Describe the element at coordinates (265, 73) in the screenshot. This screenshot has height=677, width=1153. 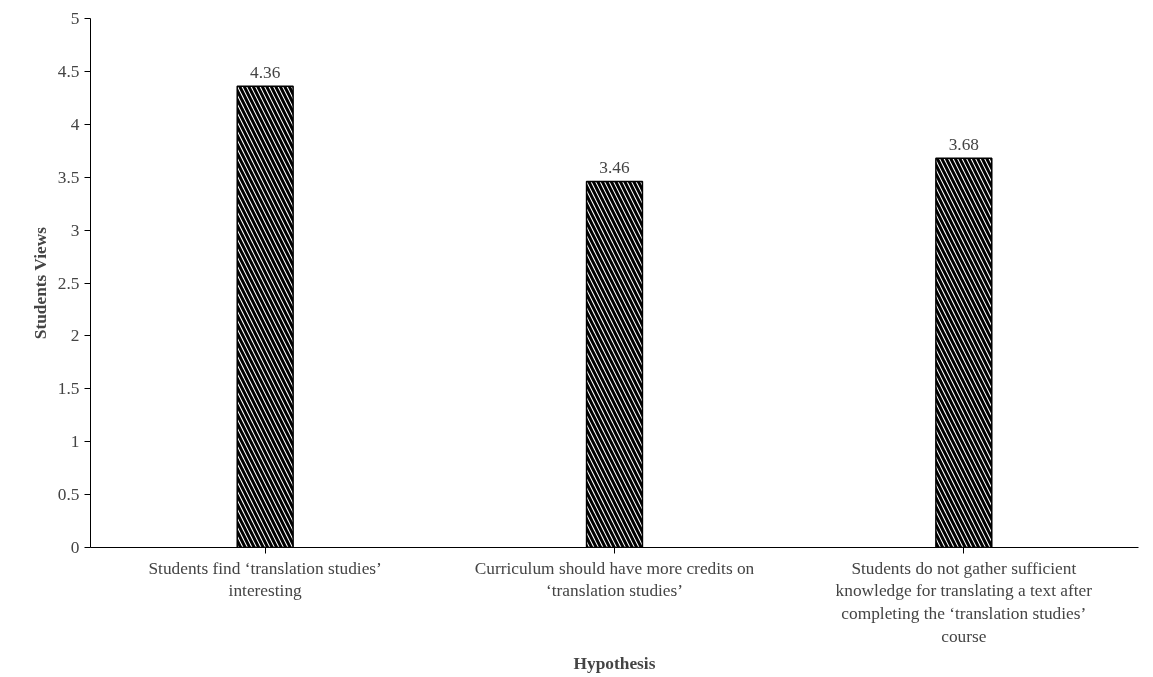
I see `data-label: 4.36` at that location.